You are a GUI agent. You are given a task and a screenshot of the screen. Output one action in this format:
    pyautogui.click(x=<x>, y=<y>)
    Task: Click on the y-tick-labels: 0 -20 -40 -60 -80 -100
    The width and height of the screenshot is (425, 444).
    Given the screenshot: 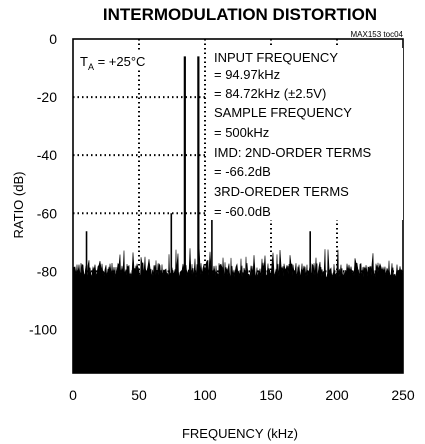 What is the action you would take?
    pyautogui.click(x=43, y=184)
    